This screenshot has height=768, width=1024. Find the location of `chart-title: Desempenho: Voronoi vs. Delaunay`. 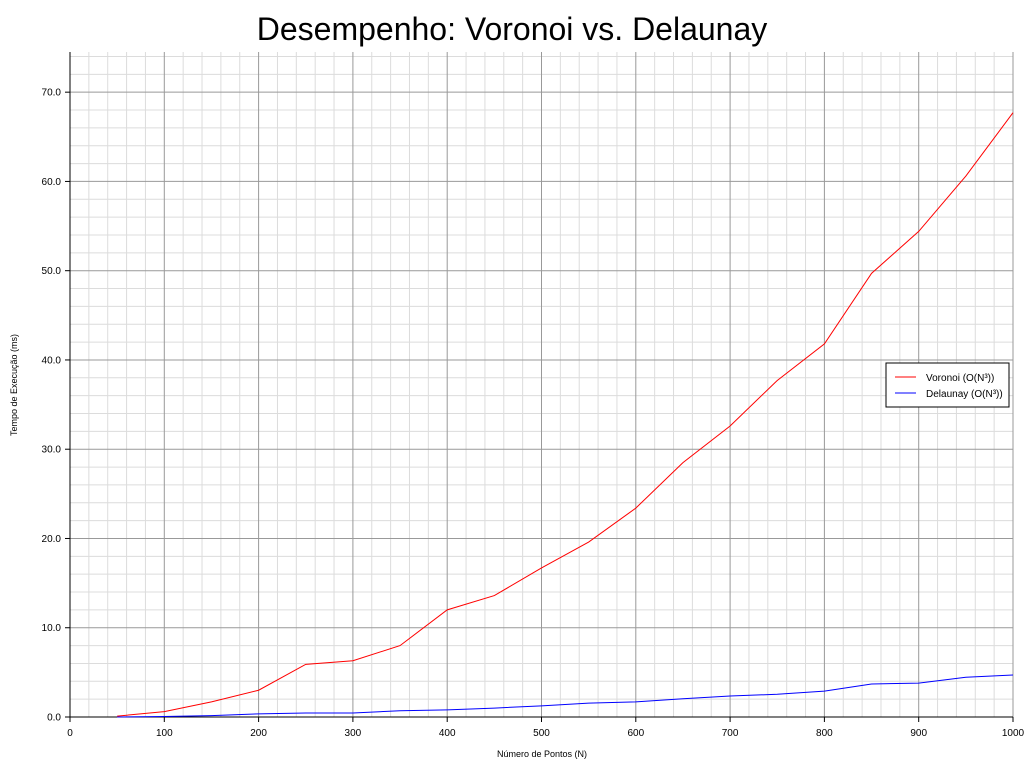

chart-title: Desempenho: Voronoi vs. Delaunay is located at coordinates (512, 29).